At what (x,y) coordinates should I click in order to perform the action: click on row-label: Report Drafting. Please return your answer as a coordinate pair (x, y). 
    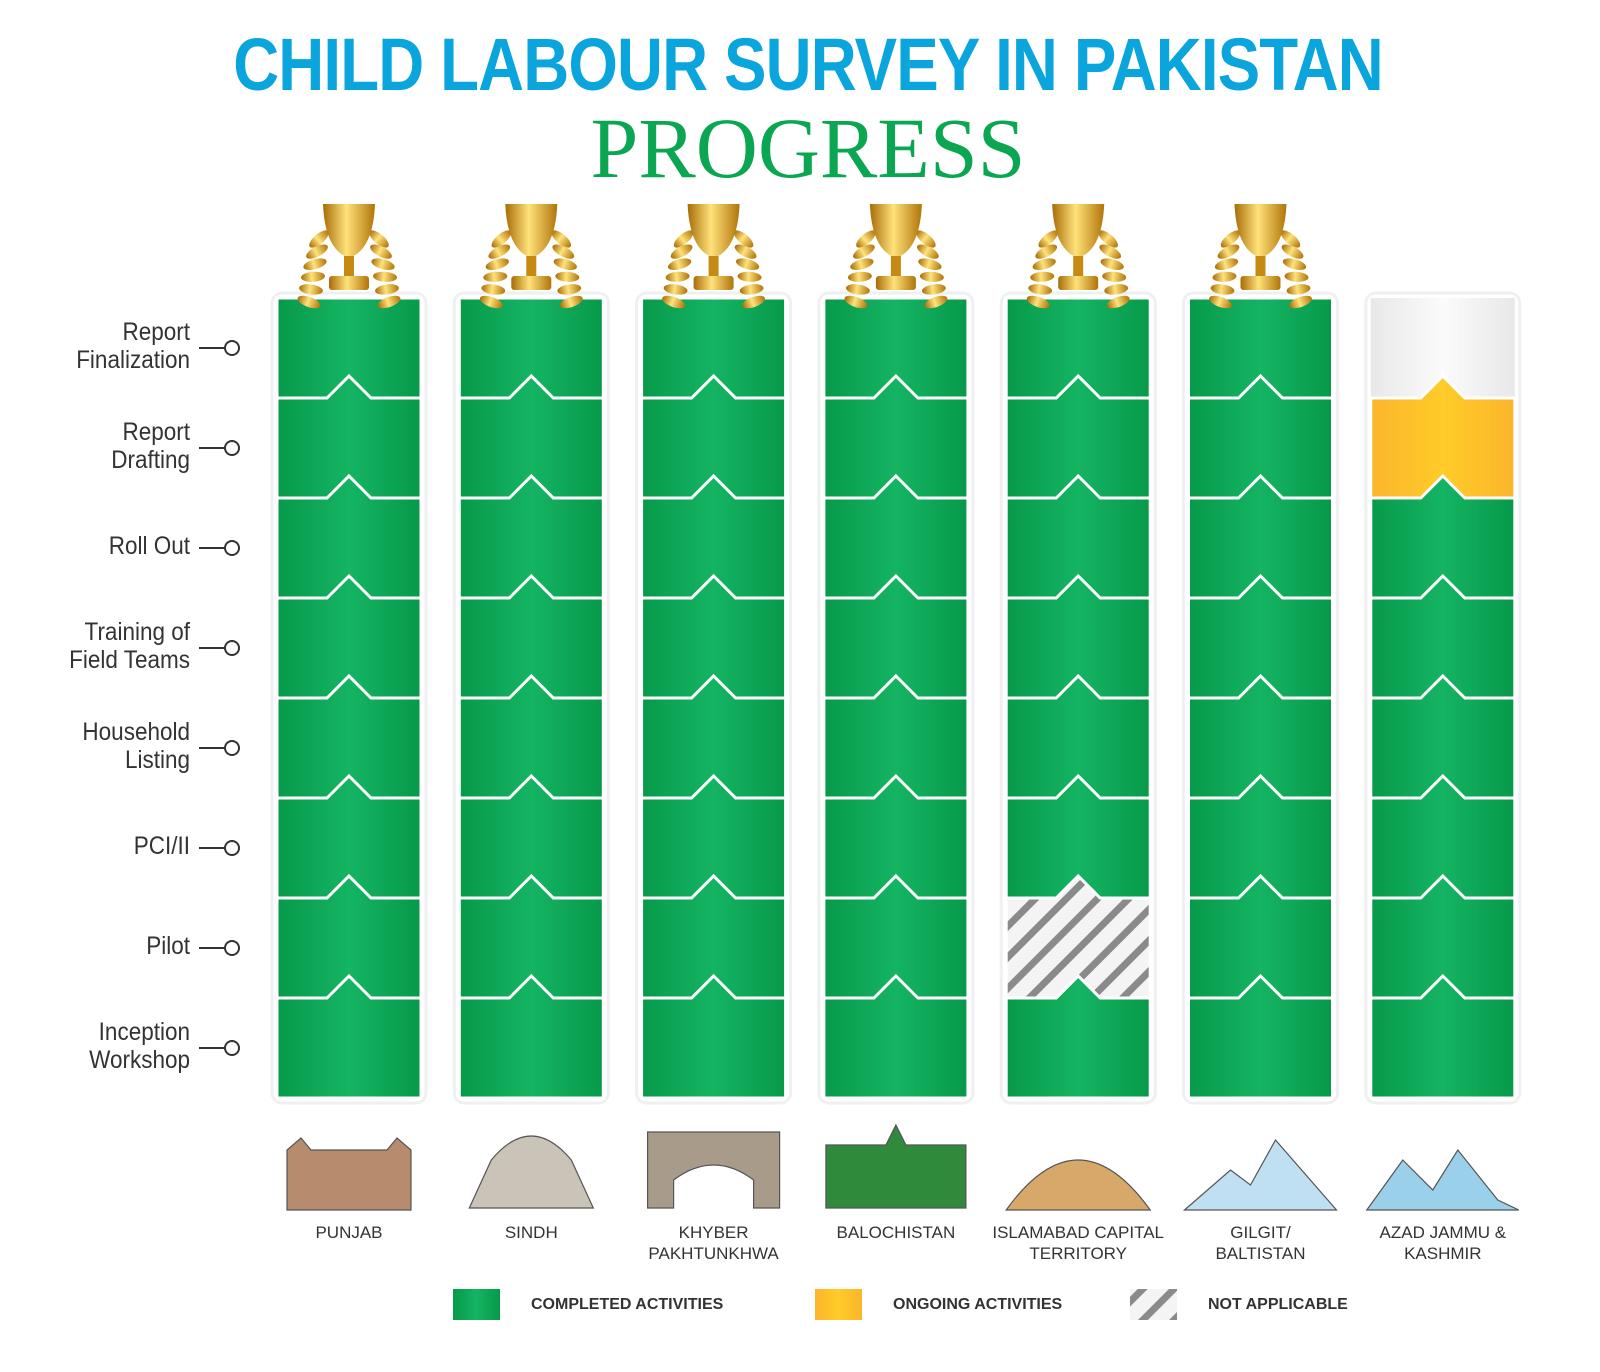
    Looking at the image, I should click on (150, 446).